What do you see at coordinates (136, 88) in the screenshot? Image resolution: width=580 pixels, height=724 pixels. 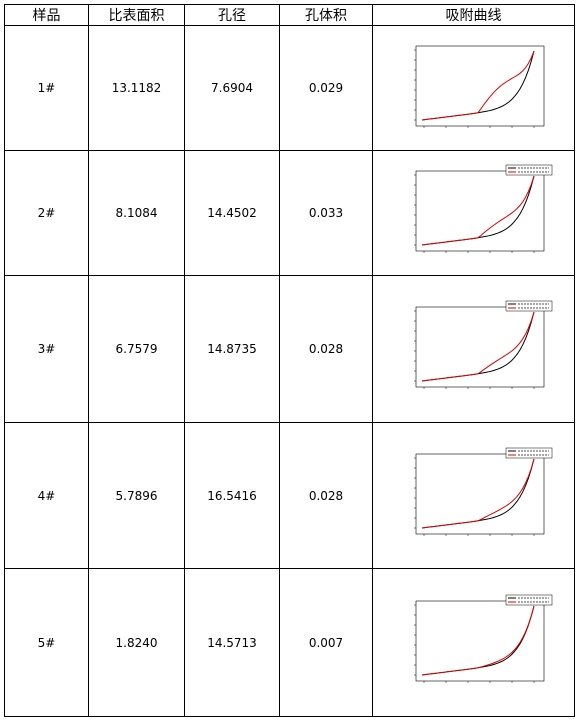 I see `table-cell: 13.1182` at bounding box center [136, 88].